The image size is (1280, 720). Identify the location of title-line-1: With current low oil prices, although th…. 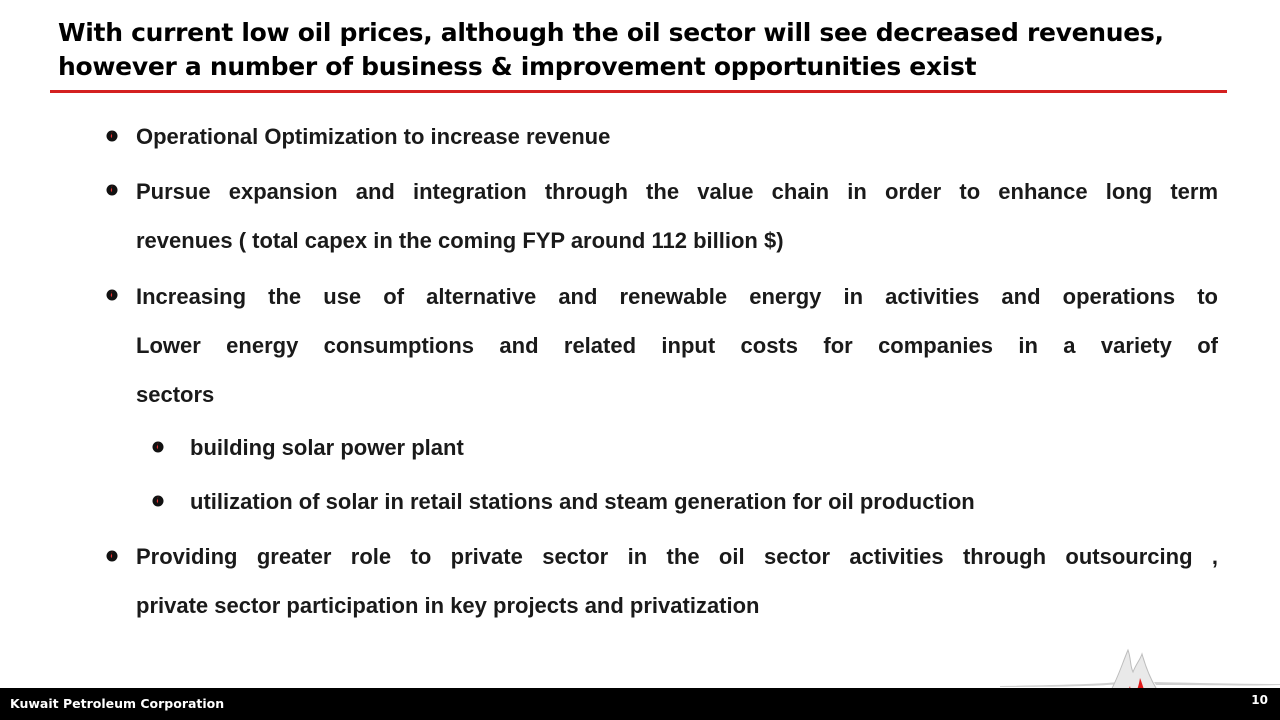
(611, 32).